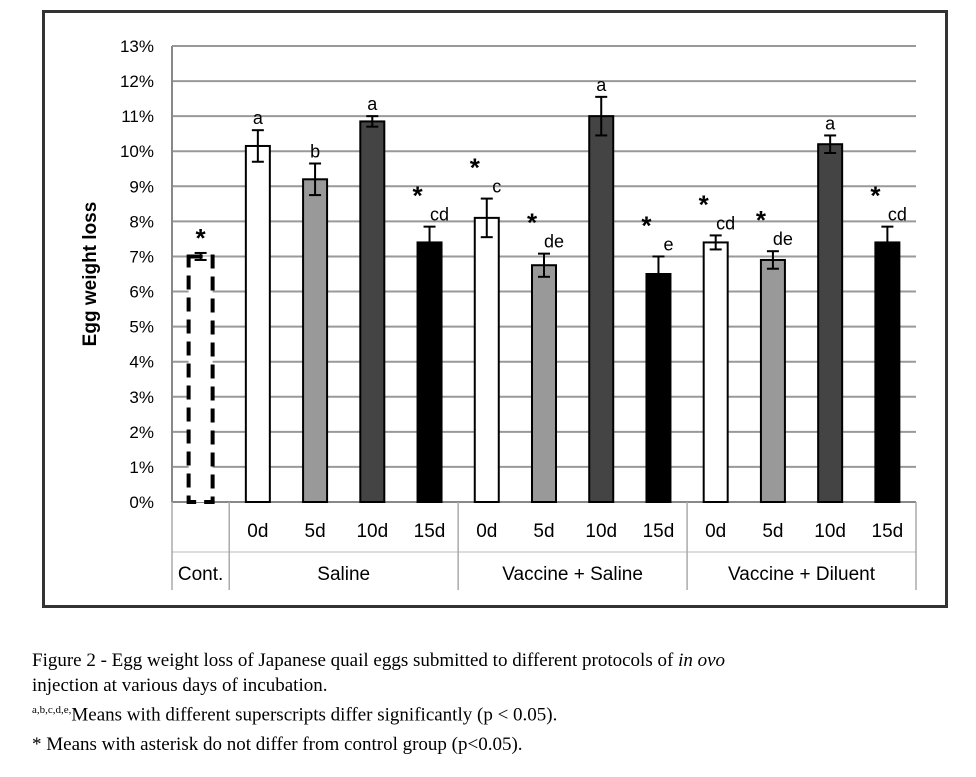 The height and width of the screenshot is (777, 976). What do you see at coordinates (315, 152) in the screenshot?
I see `significance-letter: b` at bounding box center [315, 152].